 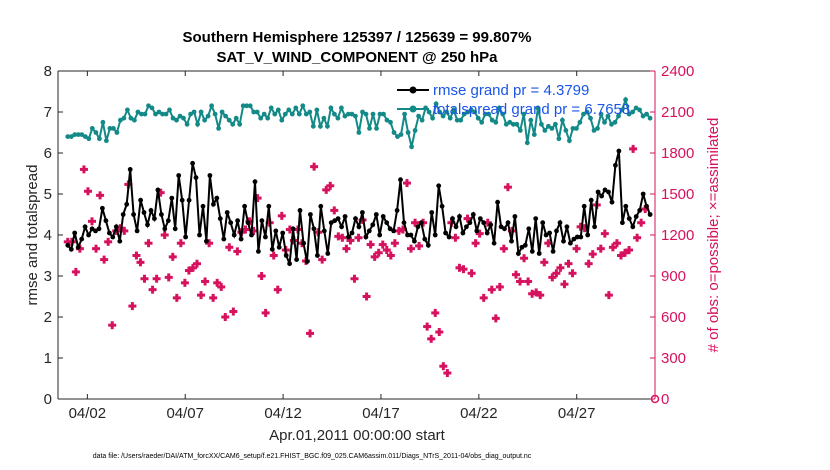 What do you see at coordinates (665, 399) in the screenshot?
I see `y2-tick-label: 0` at bounding box center [665, 399].